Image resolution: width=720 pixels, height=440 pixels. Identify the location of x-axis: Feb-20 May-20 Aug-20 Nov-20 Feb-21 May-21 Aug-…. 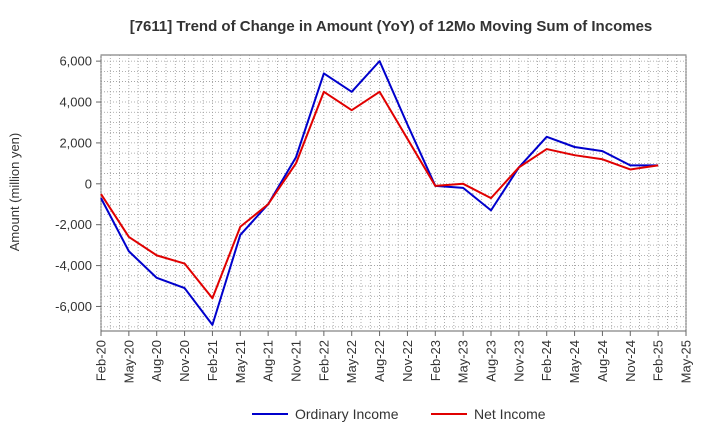
(394, 357).